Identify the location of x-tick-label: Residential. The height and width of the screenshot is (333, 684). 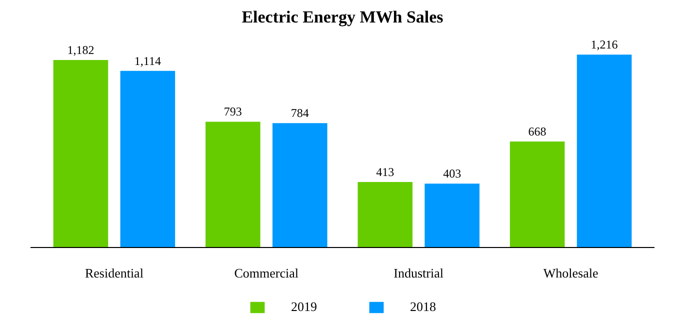
(114, 273).